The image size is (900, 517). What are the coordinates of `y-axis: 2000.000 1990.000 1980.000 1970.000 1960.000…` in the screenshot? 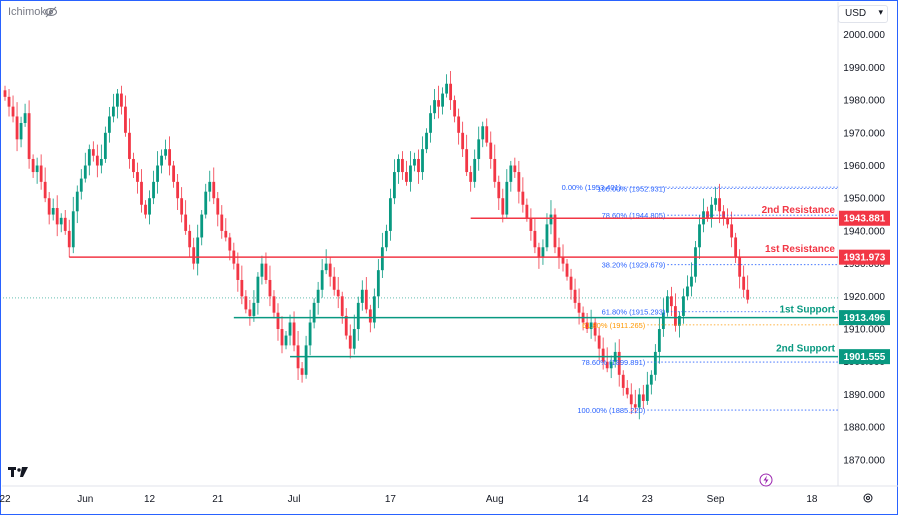 It's located at (864, 248).